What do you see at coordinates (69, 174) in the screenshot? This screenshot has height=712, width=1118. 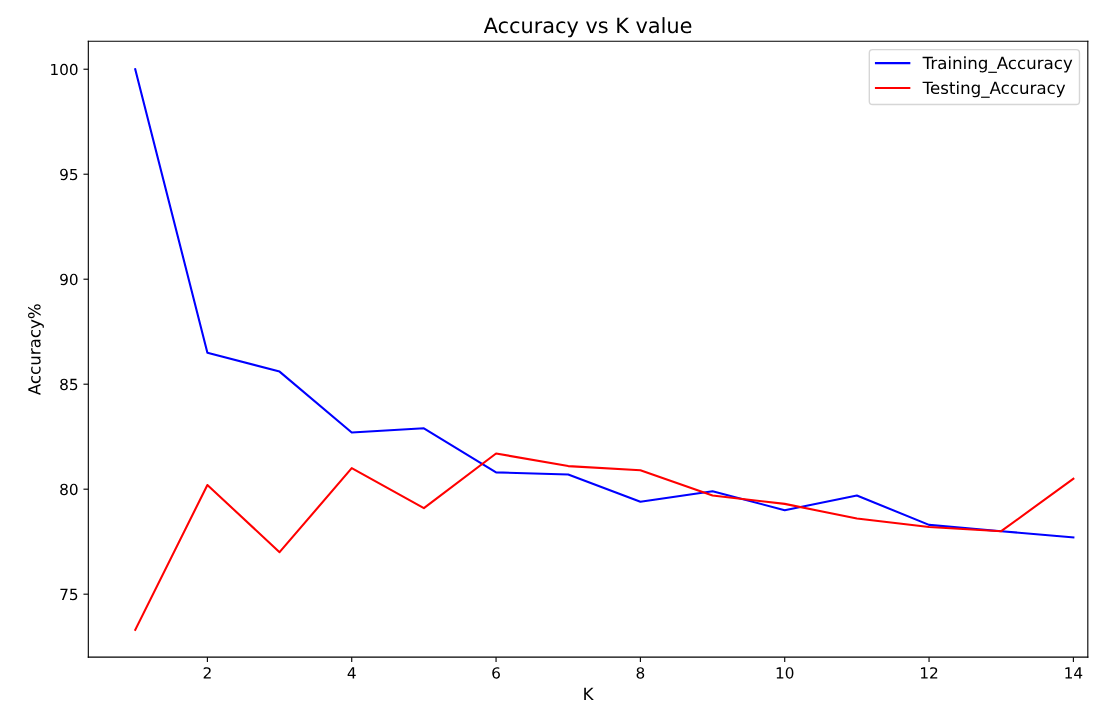 I see `y-tick-label: 95` at bounding box center [69, 174].